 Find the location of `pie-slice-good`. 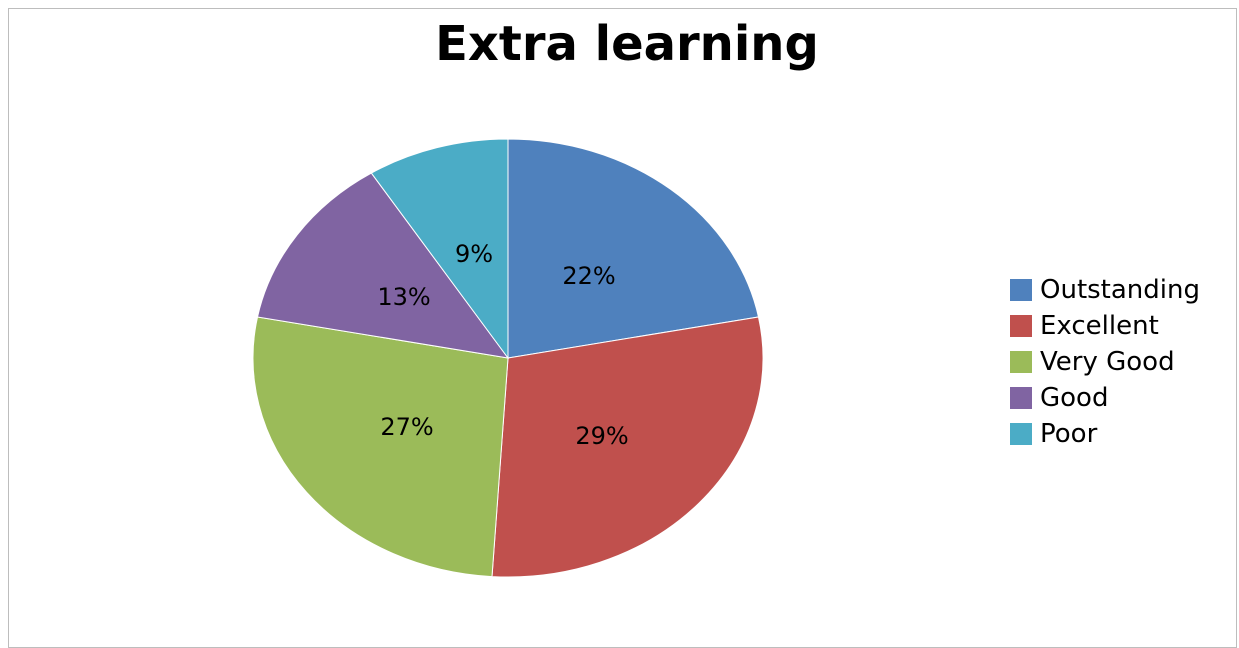

pie-slice-good is located at coordinates (383, 265).